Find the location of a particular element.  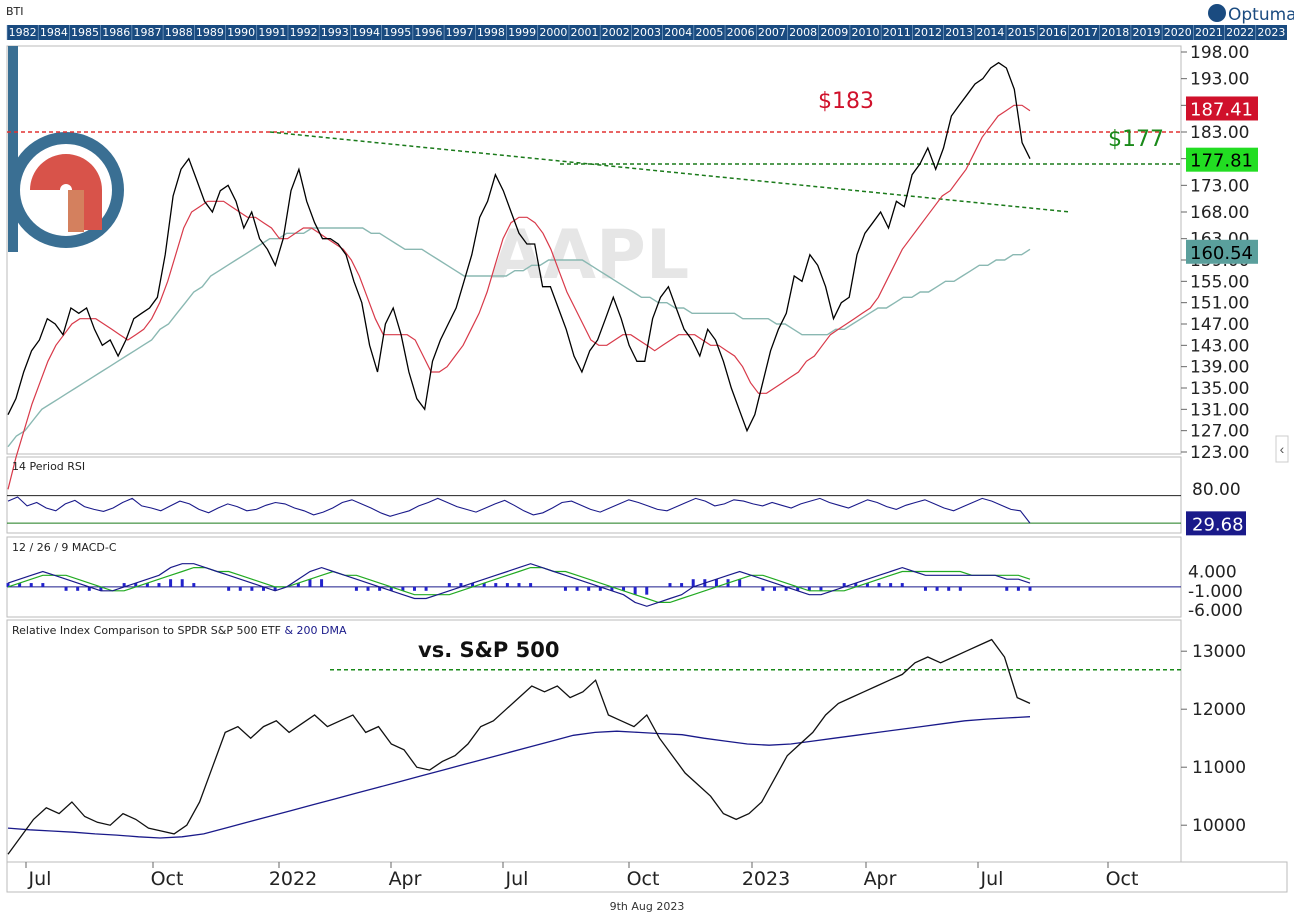

year-ruler-item: 1999 is located at coordinates (522, 32).